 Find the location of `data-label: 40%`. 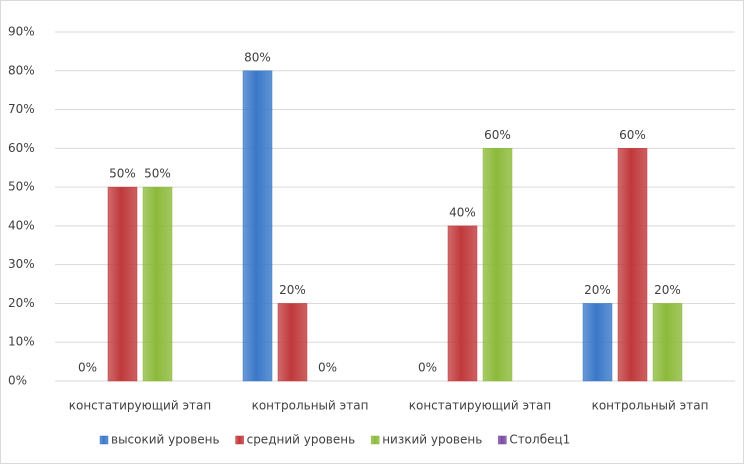

data-label: 40% is located at coordinates (462, 212).